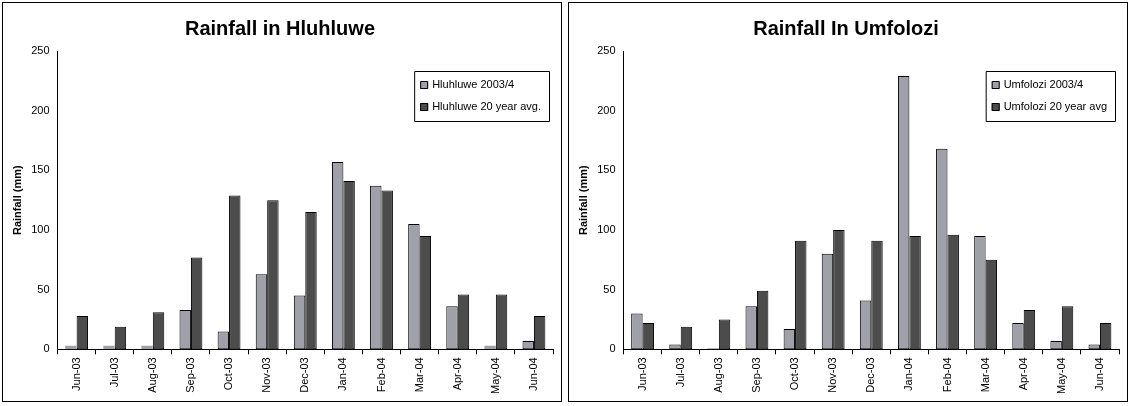 The image size is (1140, 406). Describe the element at coordinates (280, 27) in the screenshot. I see `chart-title: Rainfall in Hluhluwe` at that location.